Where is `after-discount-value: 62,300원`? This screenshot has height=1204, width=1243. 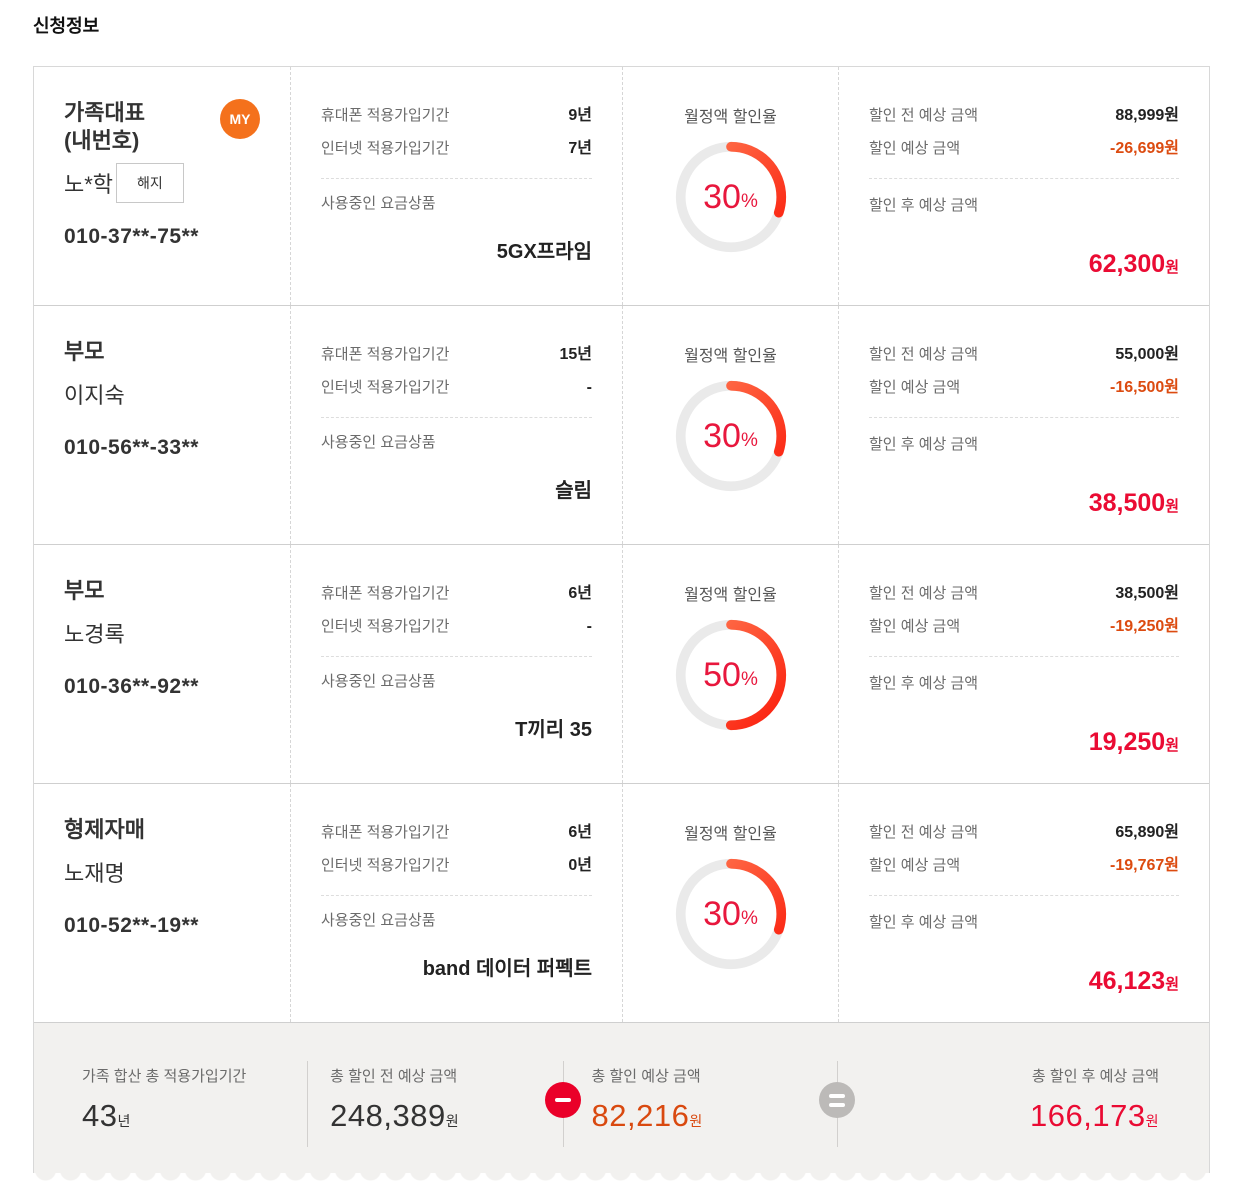
after-discount-value: 62,300원 is located at coordinates (1133, 264).